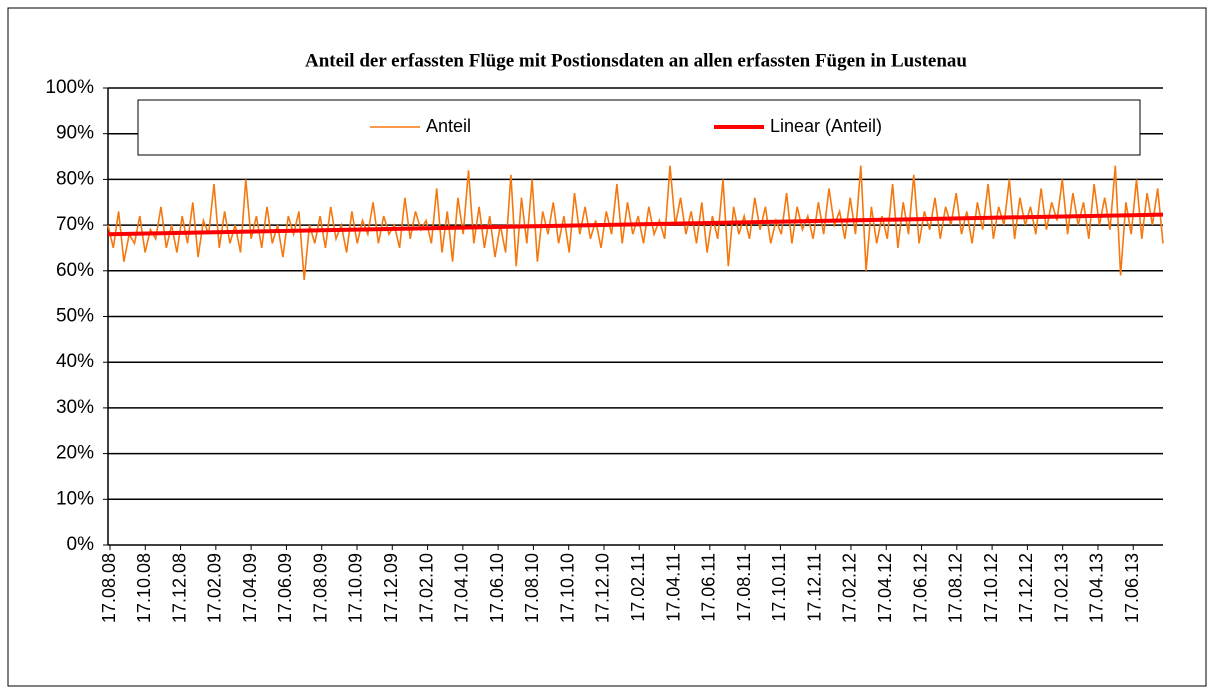  I want to click on x-tick-label: 17.12.09, so click(391, 588).